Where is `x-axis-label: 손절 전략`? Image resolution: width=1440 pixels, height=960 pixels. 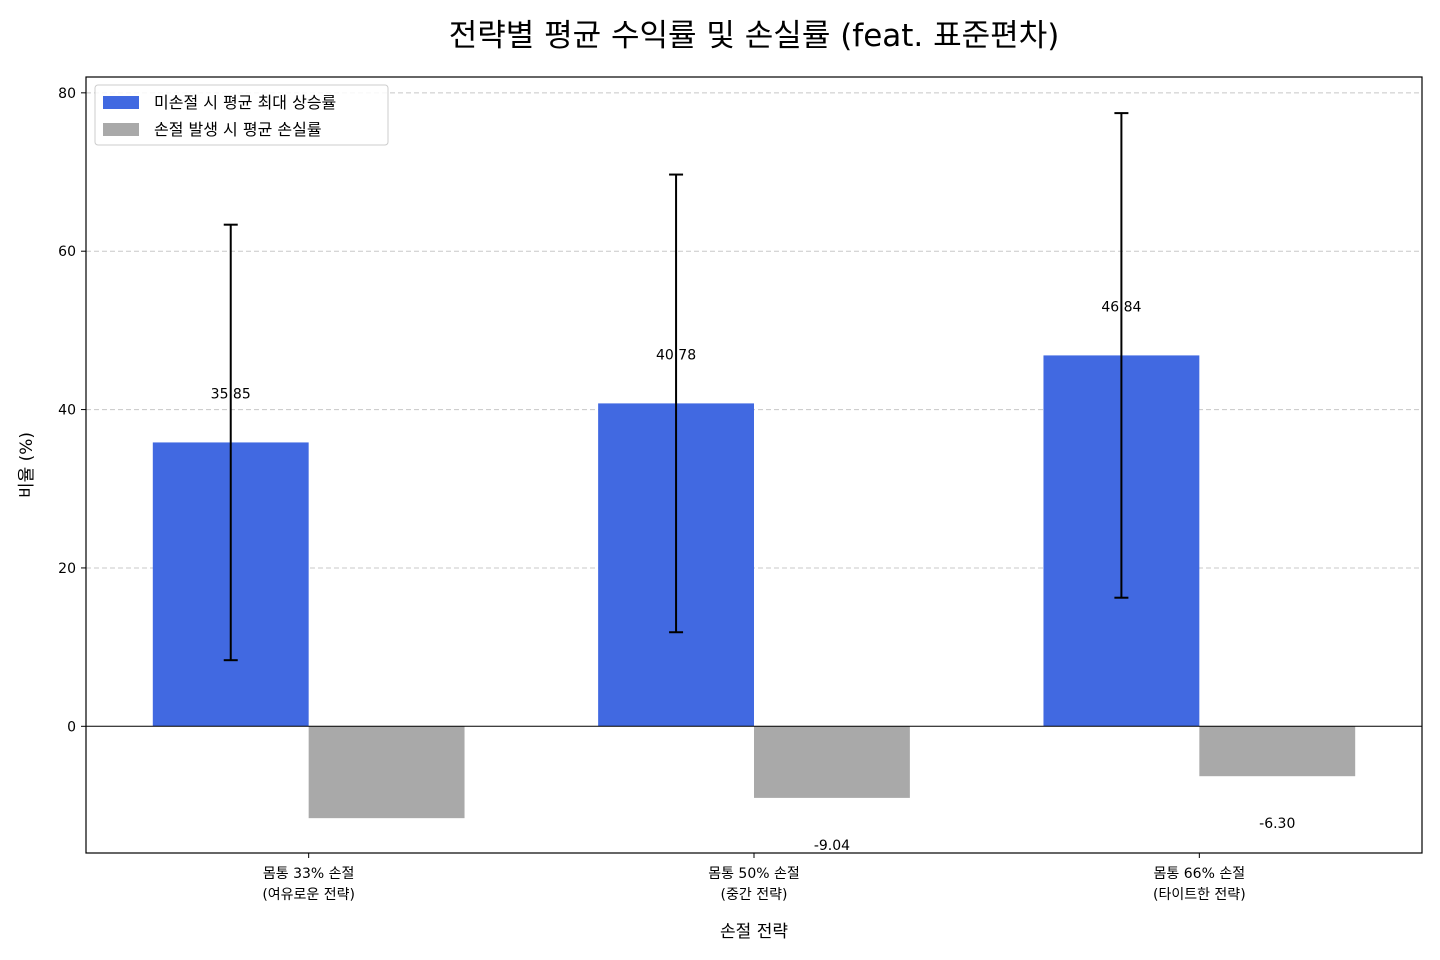
x-axis-label: 손절 전략 is located at coordinates (754, 932).